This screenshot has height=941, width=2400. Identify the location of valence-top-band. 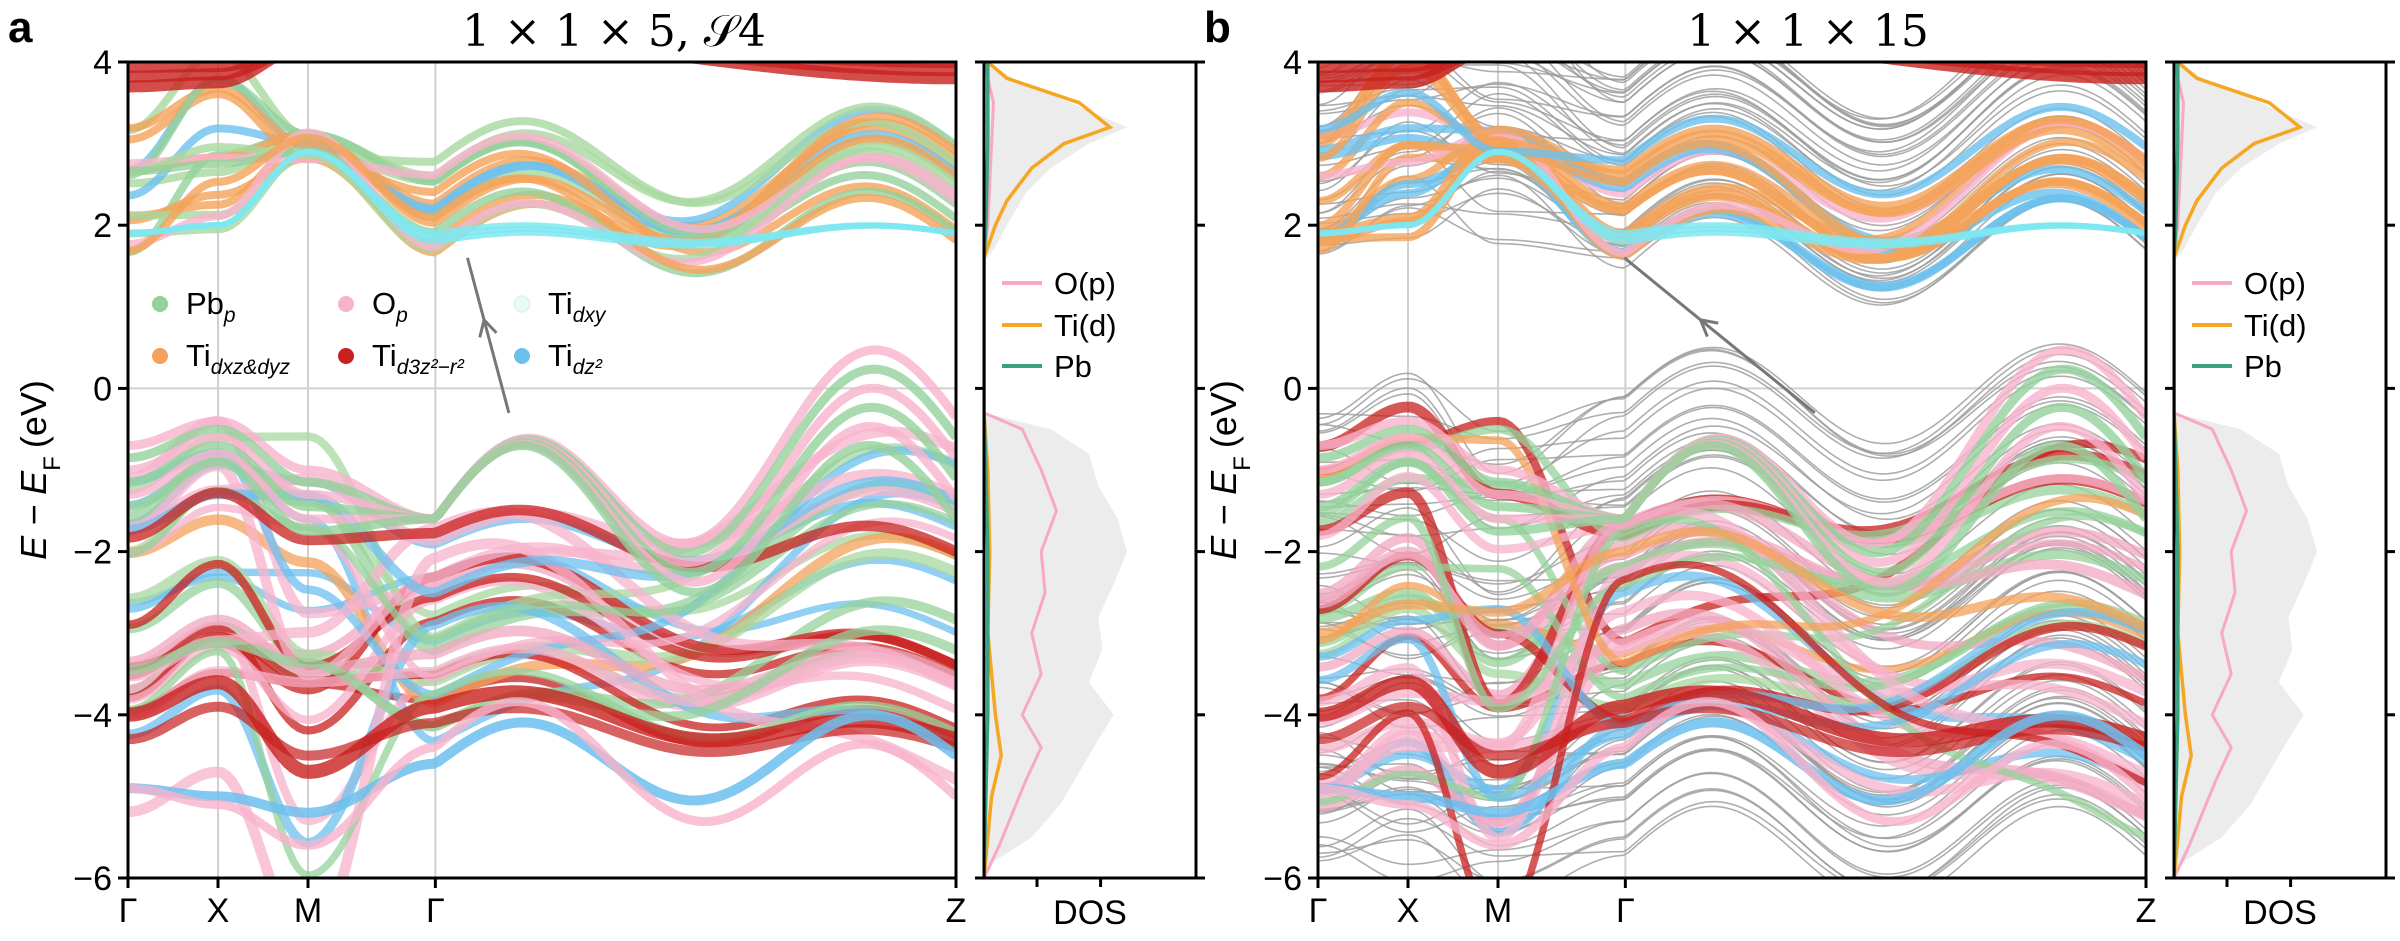
(1732, 518).